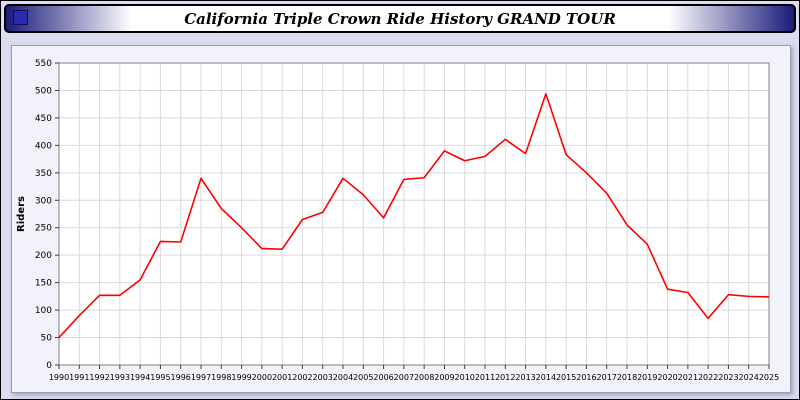 The width and height of the screenshot is (800, 400). I want to click on x-tick-label: 1993, so click(120, 377).